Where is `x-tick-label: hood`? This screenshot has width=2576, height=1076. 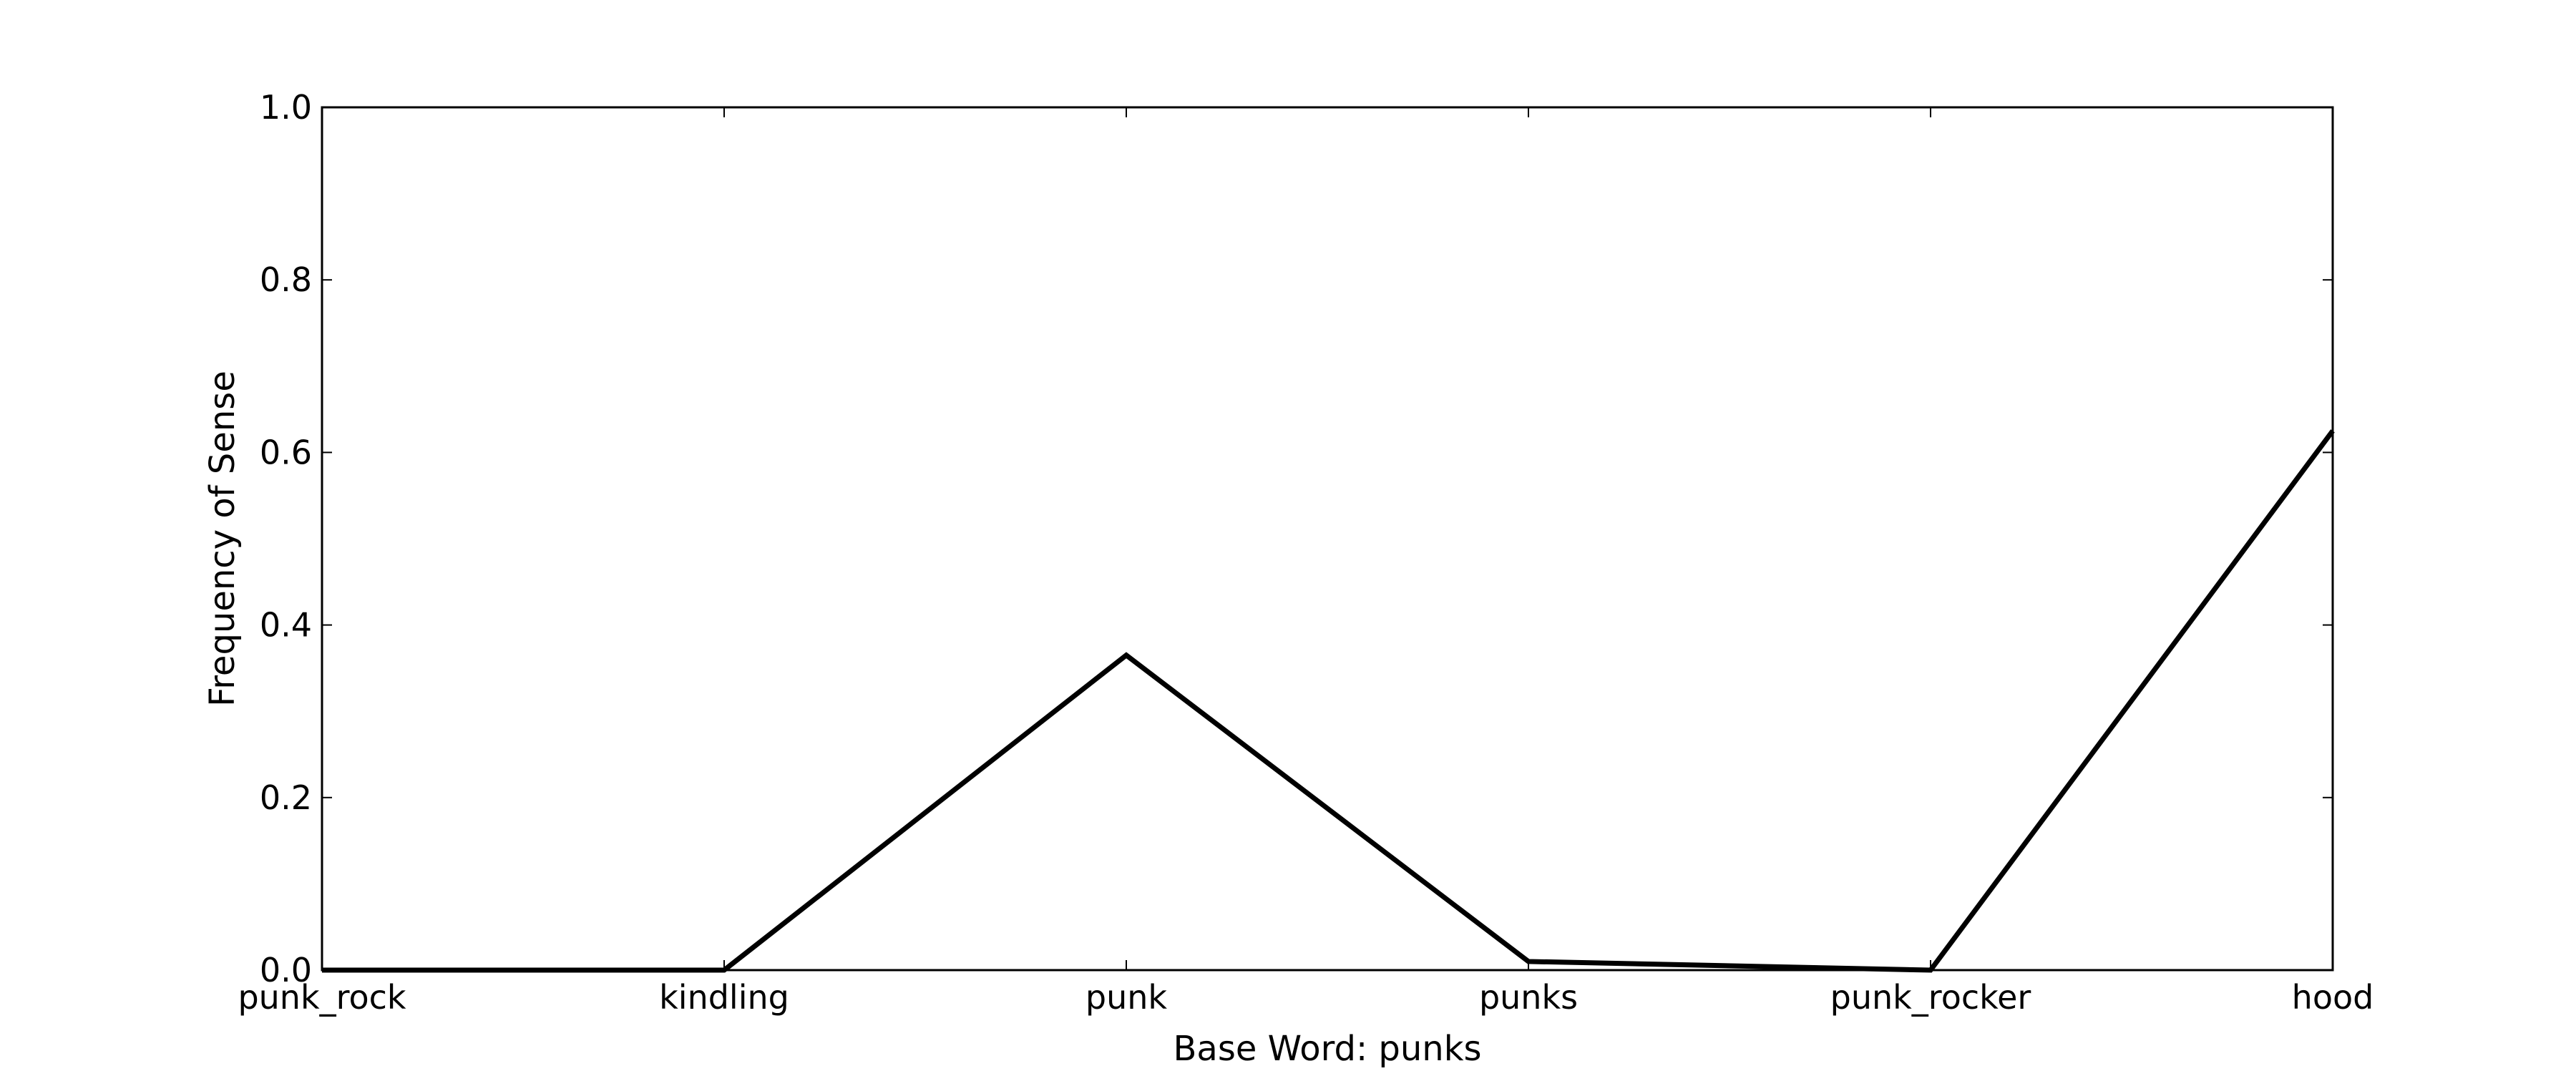 x-tick-label: hood is located at coordinates (2333, 998).